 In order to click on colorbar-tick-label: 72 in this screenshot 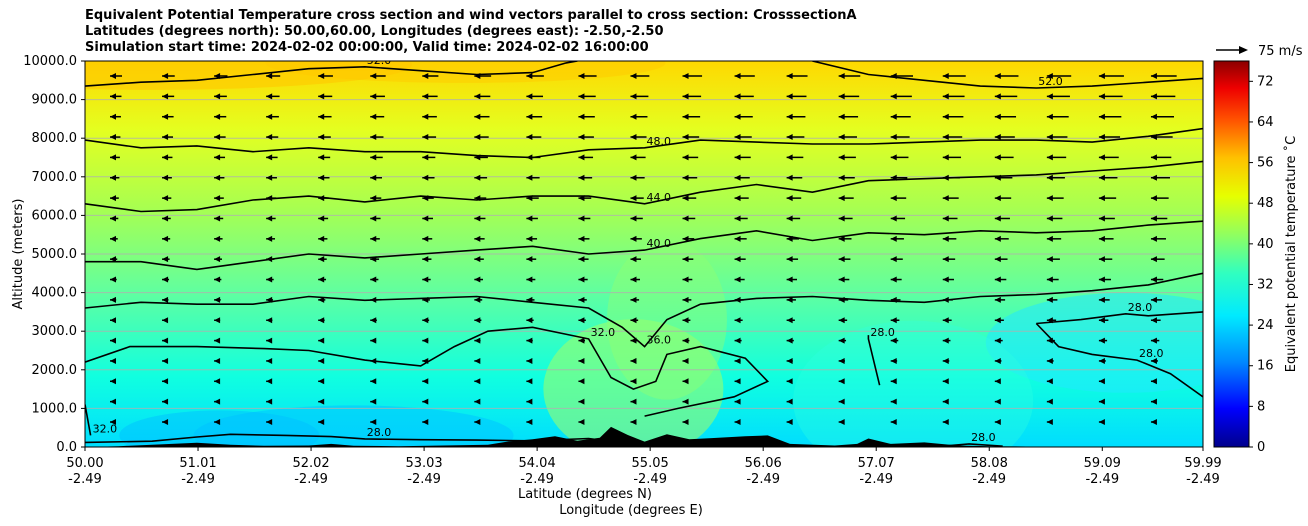, I will do `click(1265, 81)`.